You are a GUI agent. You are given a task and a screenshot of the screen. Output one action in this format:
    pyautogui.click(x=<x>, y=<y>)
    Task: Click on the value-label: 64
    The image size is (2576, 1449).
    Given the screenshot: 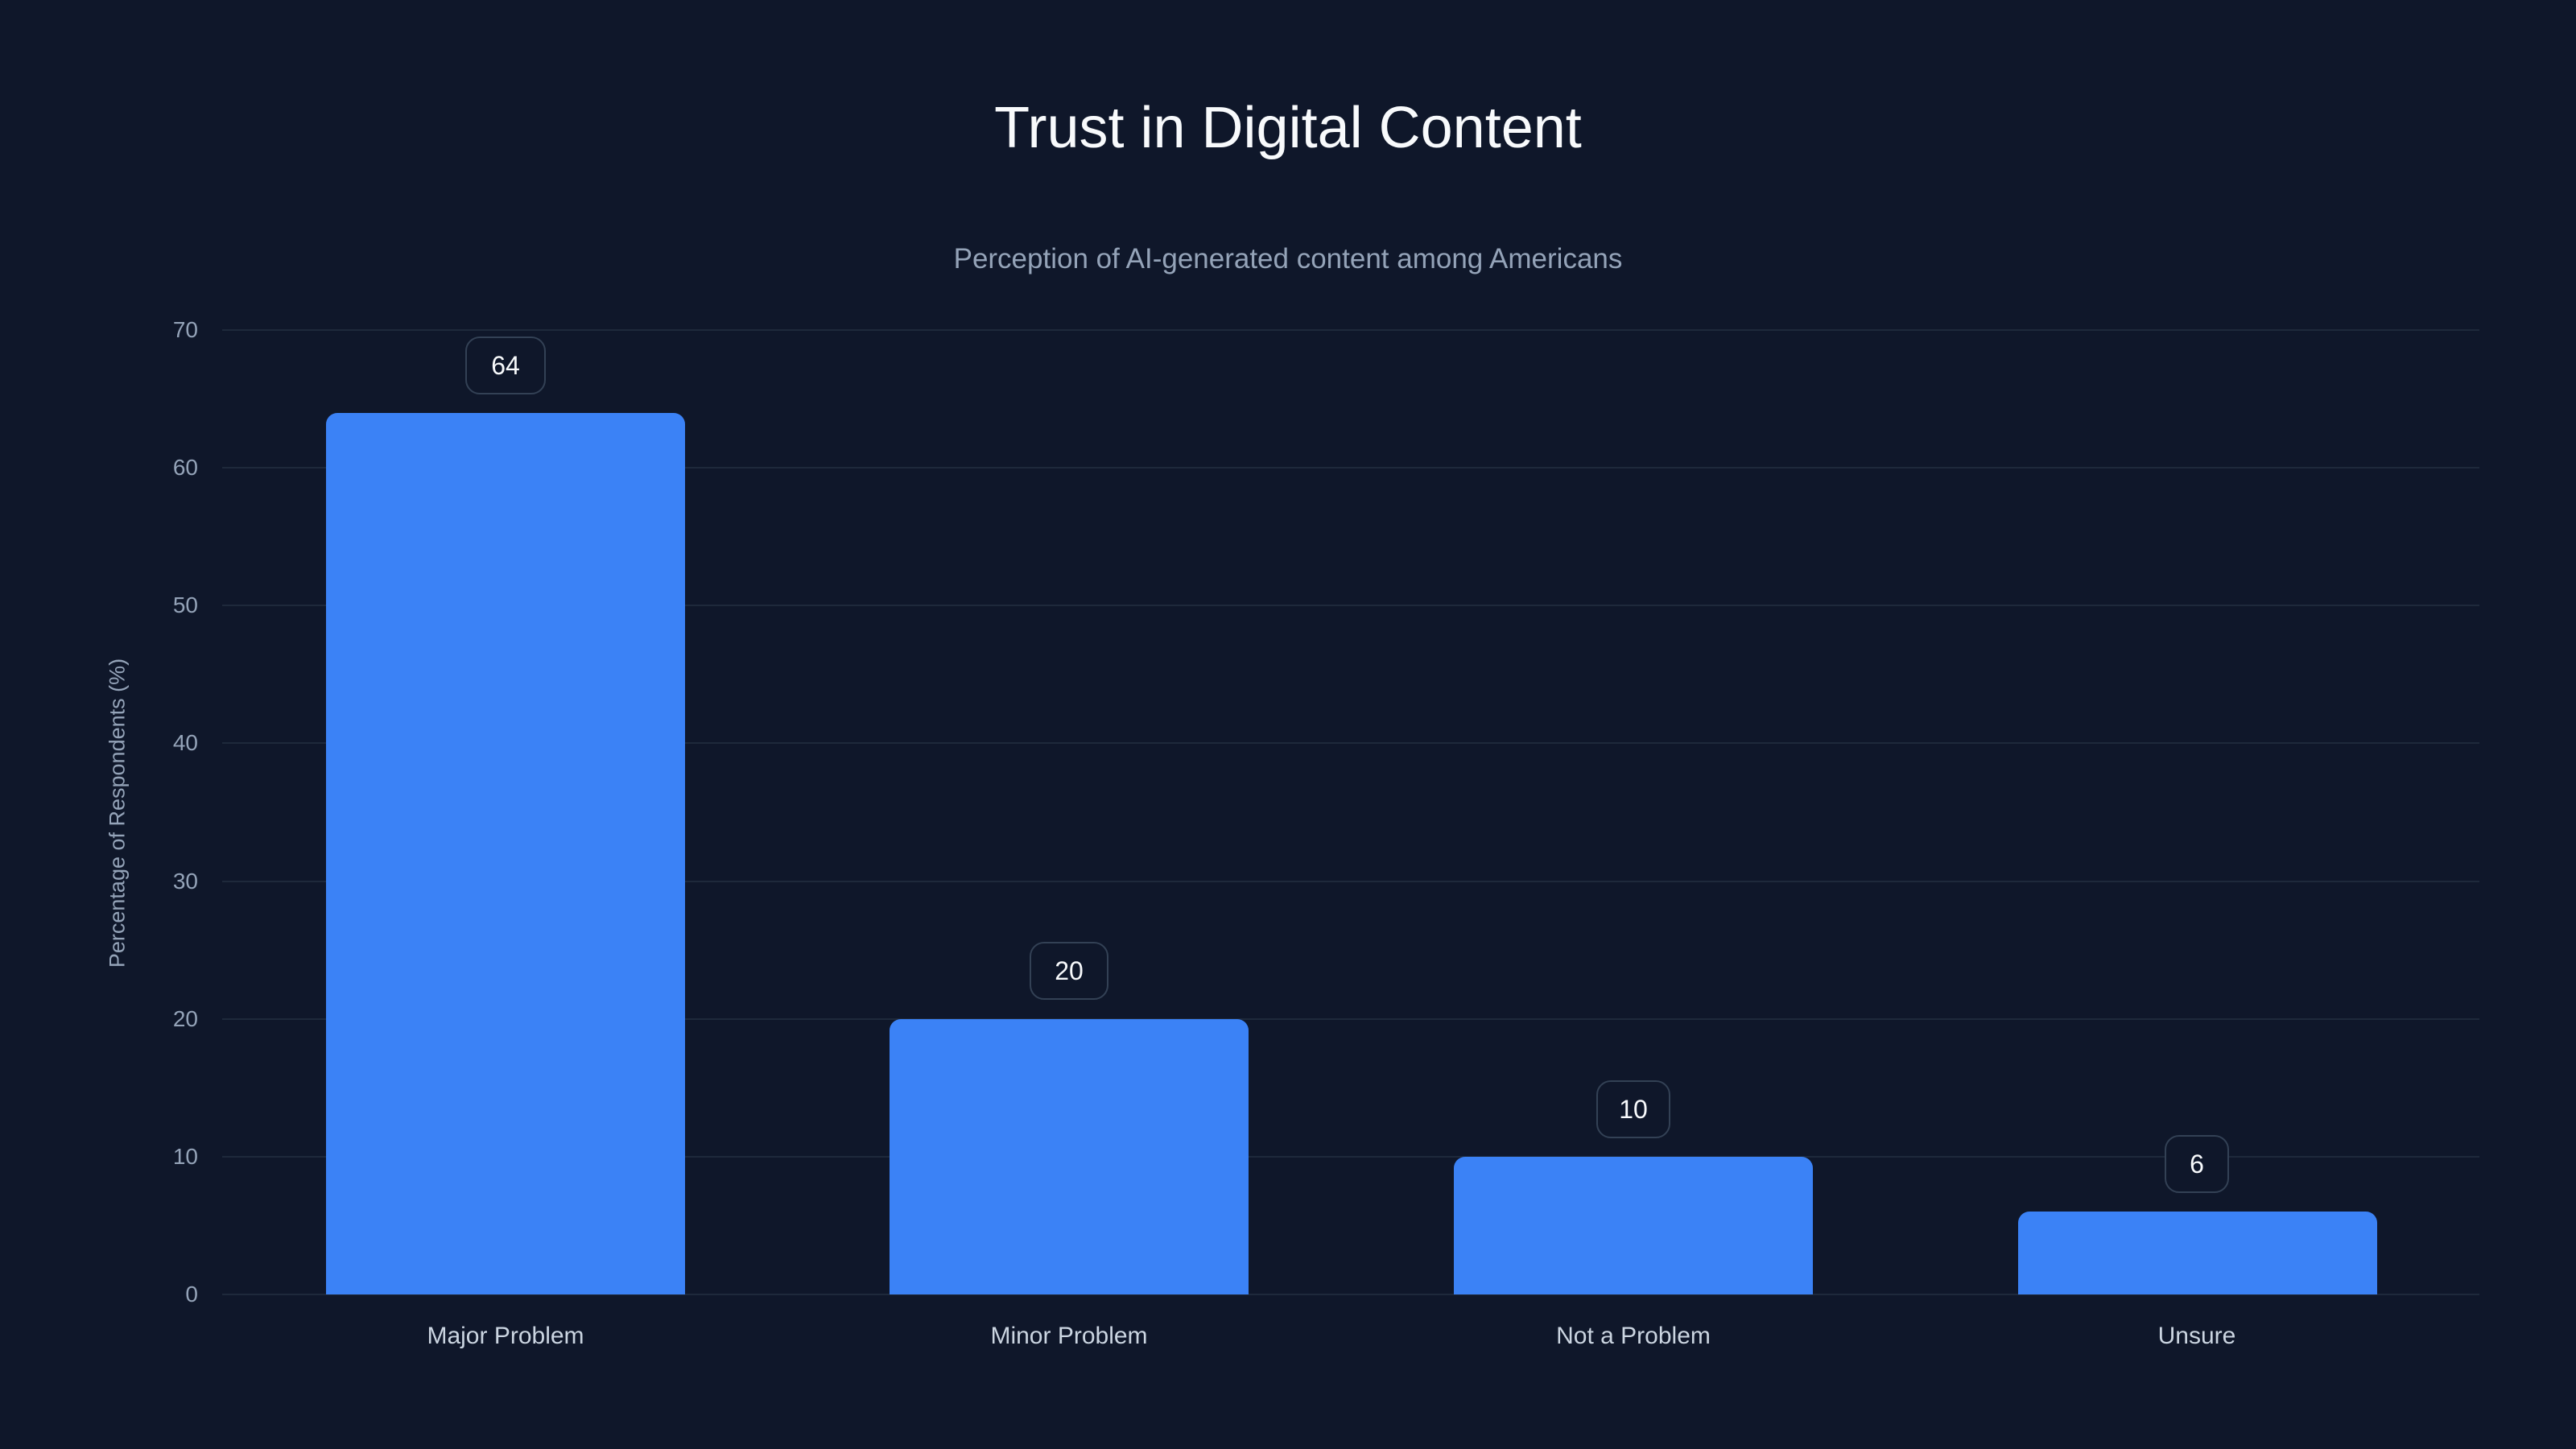 What is the action you would take?
    pyautogui.click(x=505, y=365)
    